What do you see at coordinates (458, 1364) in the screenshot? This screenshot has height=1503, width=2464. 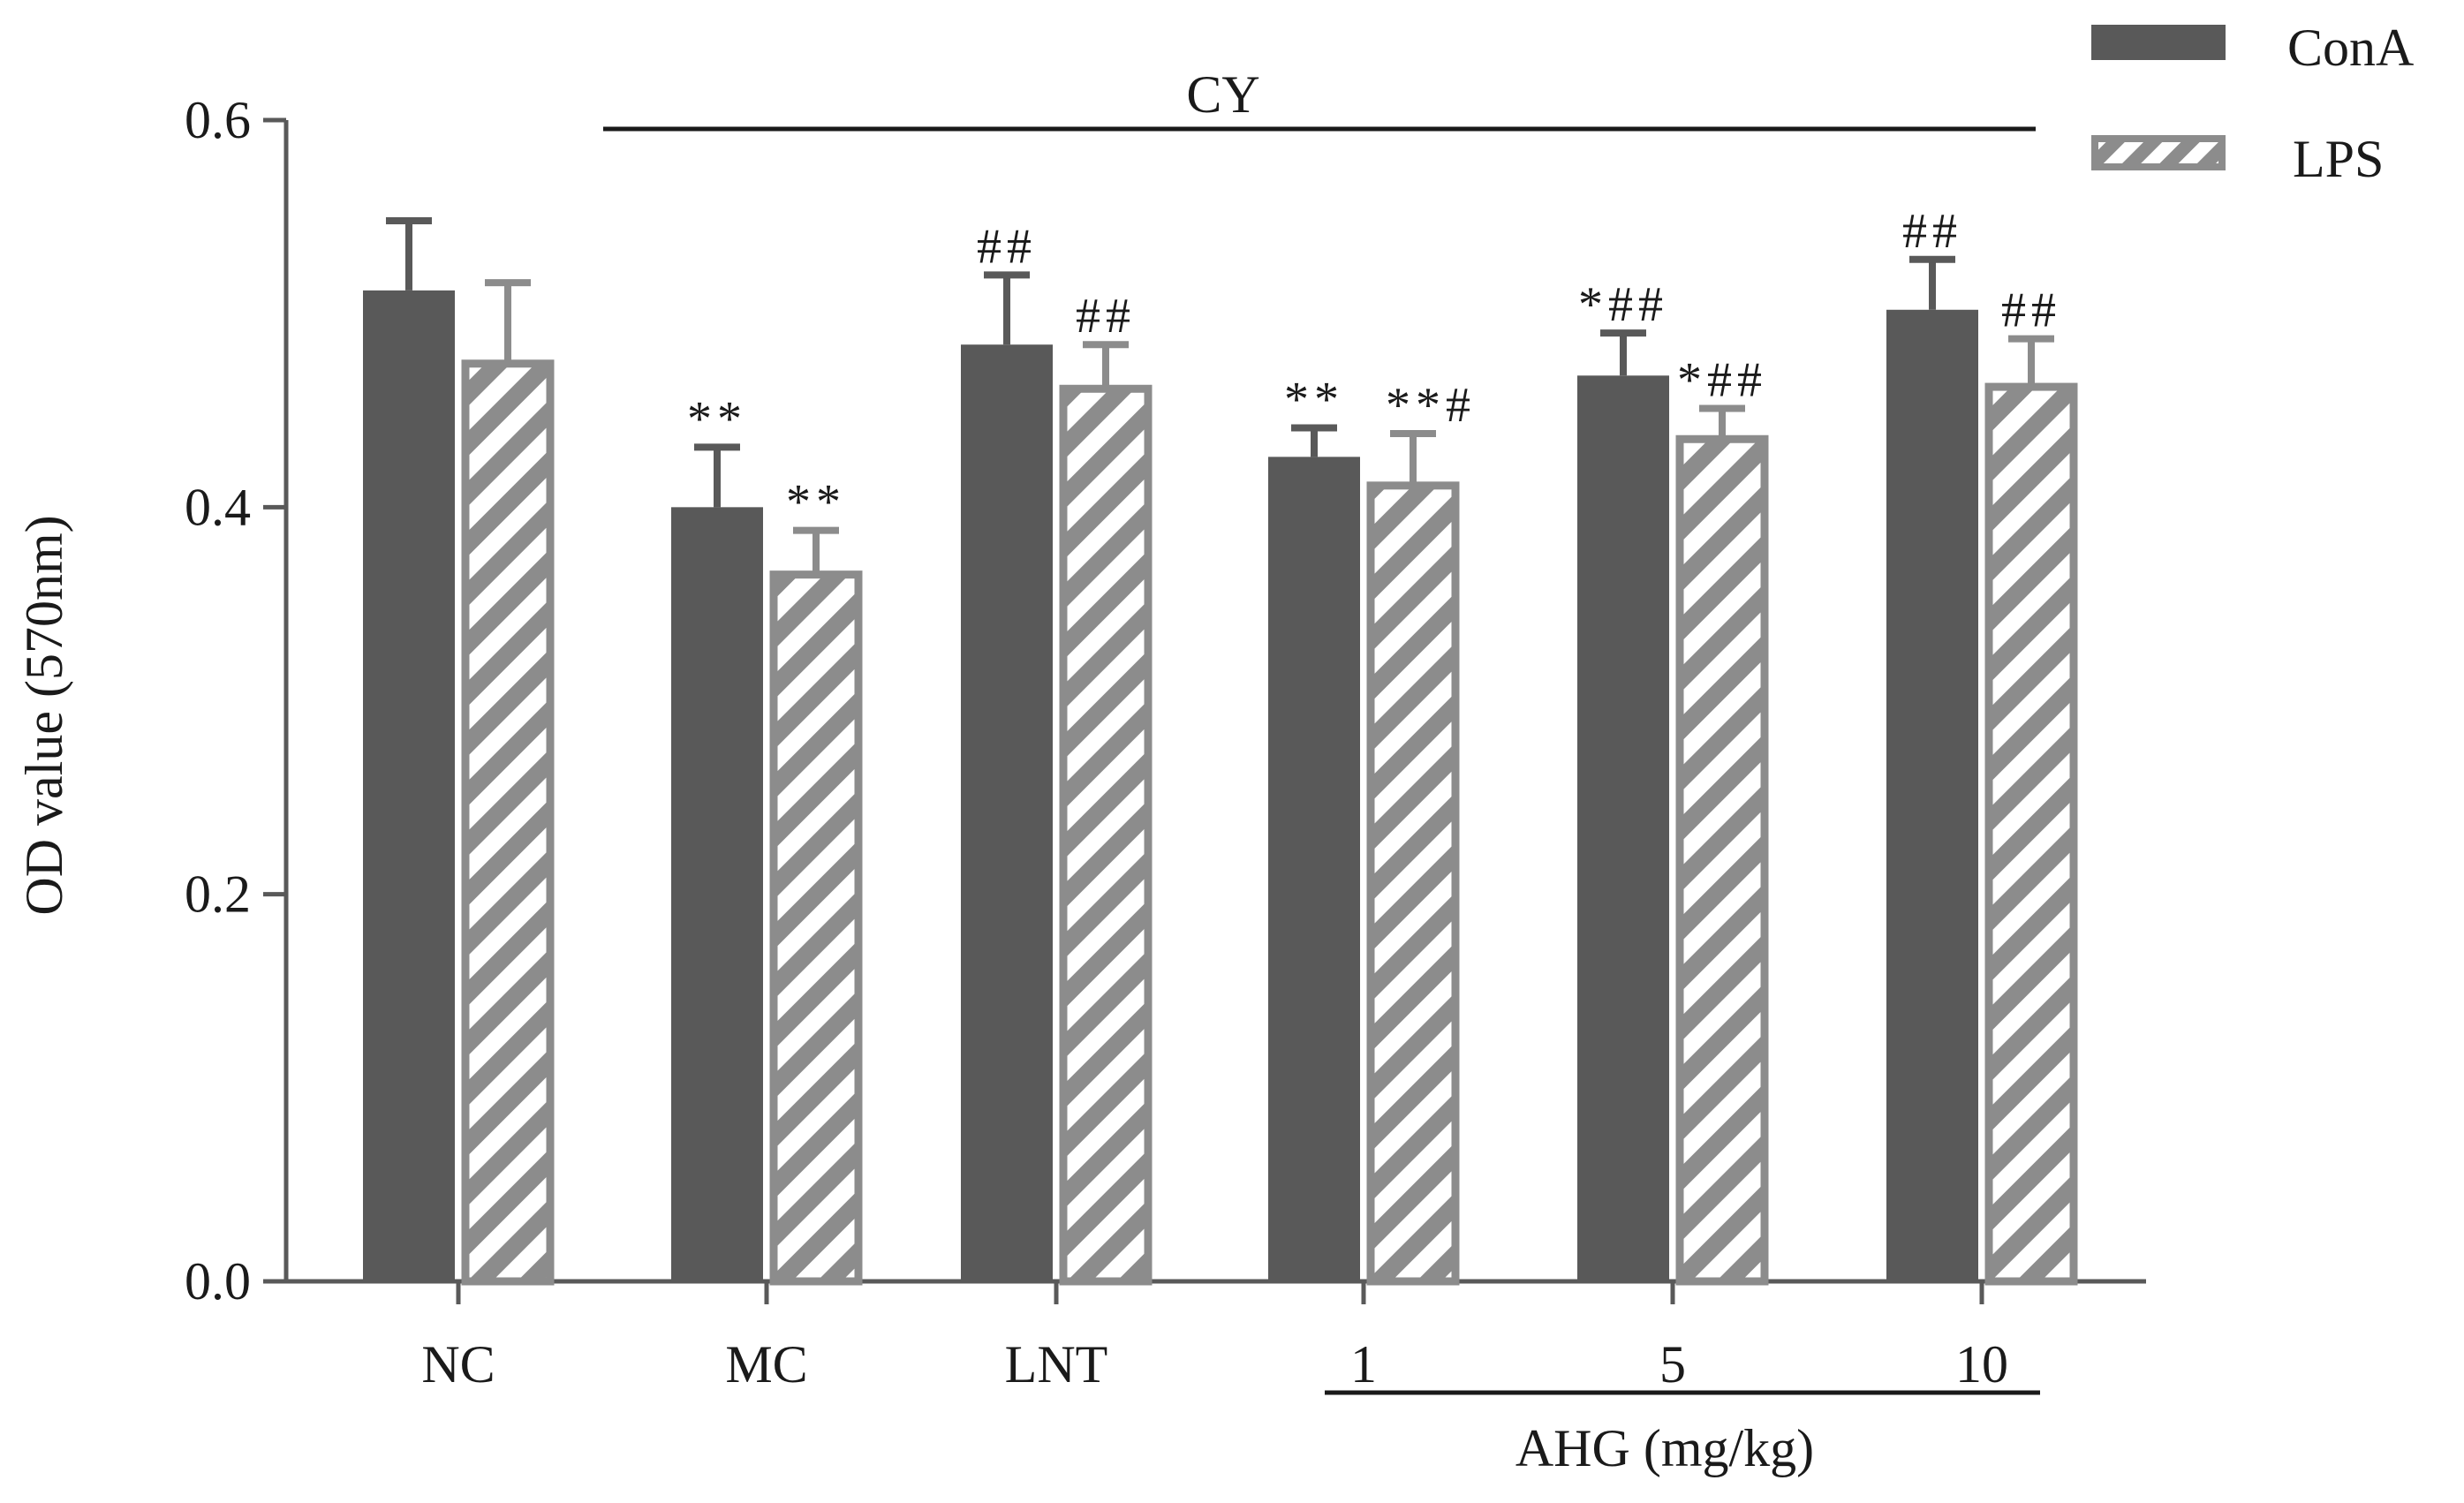 I see `x-tick-label: NC` at bounding box center [458, 1364].